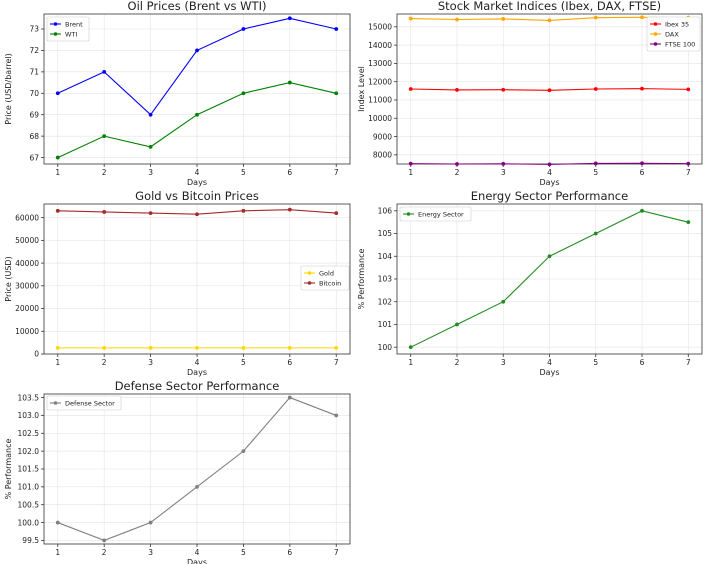 The height and width of the screenshot is (564, 703). I want to click on y-axis-label: Index Level, so click(361, 89).